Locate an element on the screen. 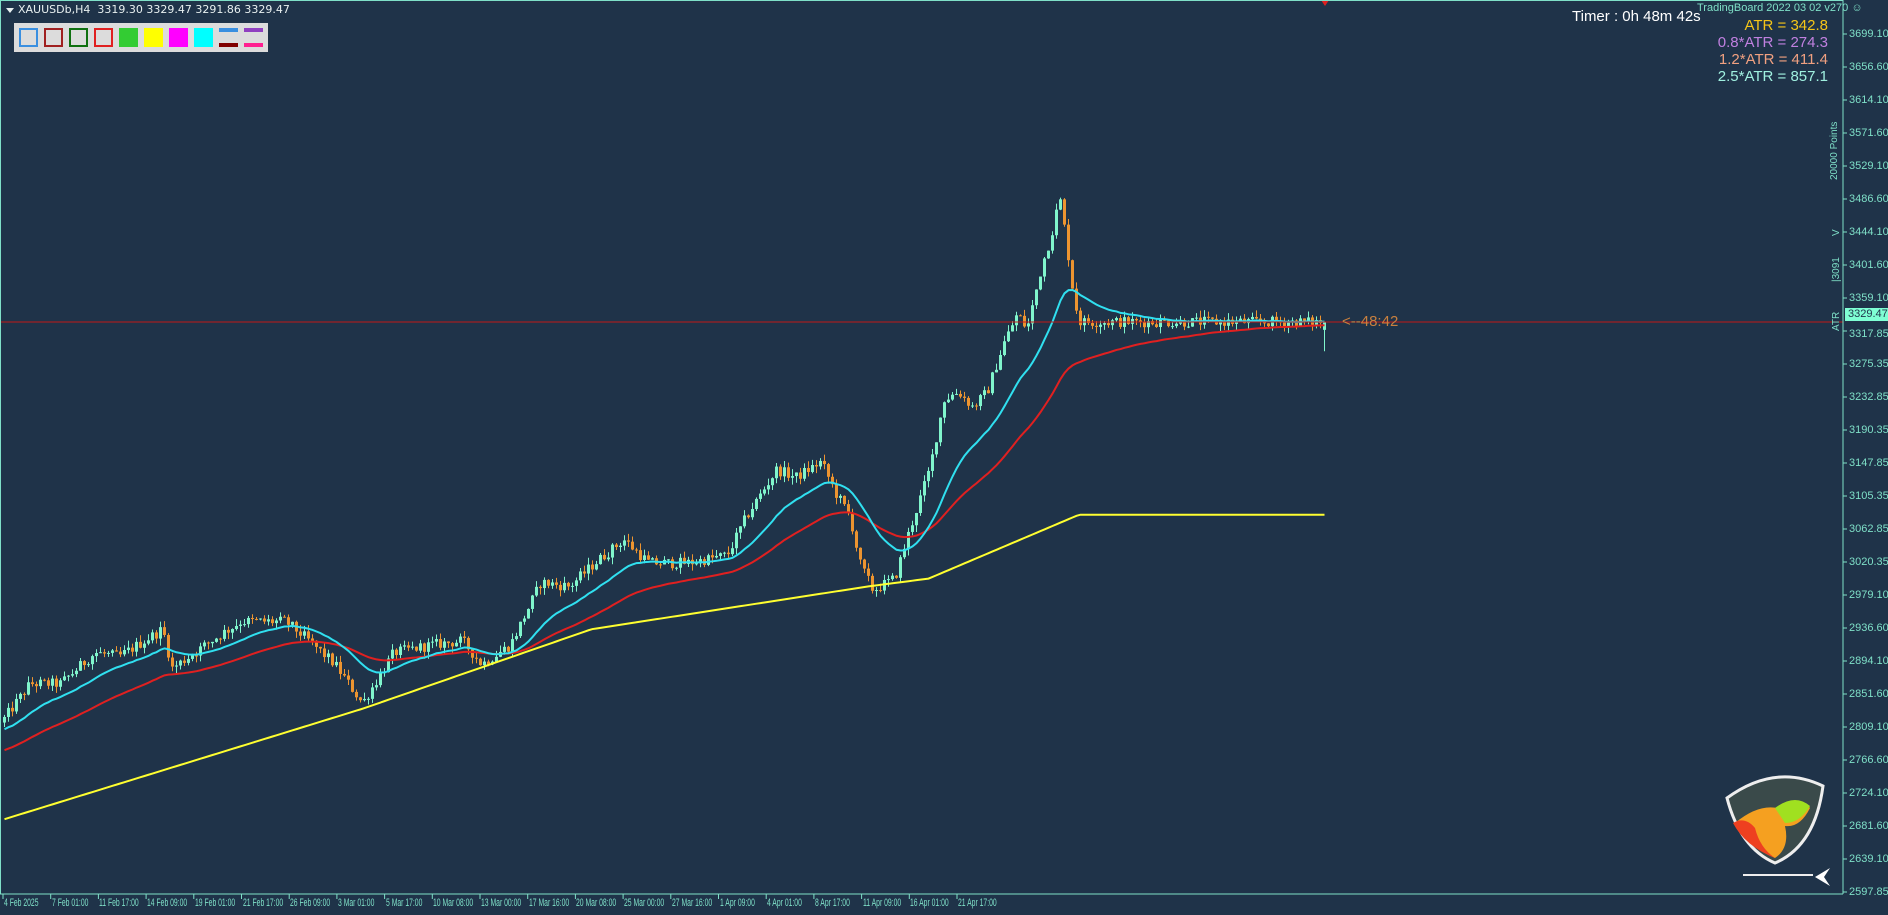  candle-countdown: <--48:42 is located at coordinates (1370, 321).